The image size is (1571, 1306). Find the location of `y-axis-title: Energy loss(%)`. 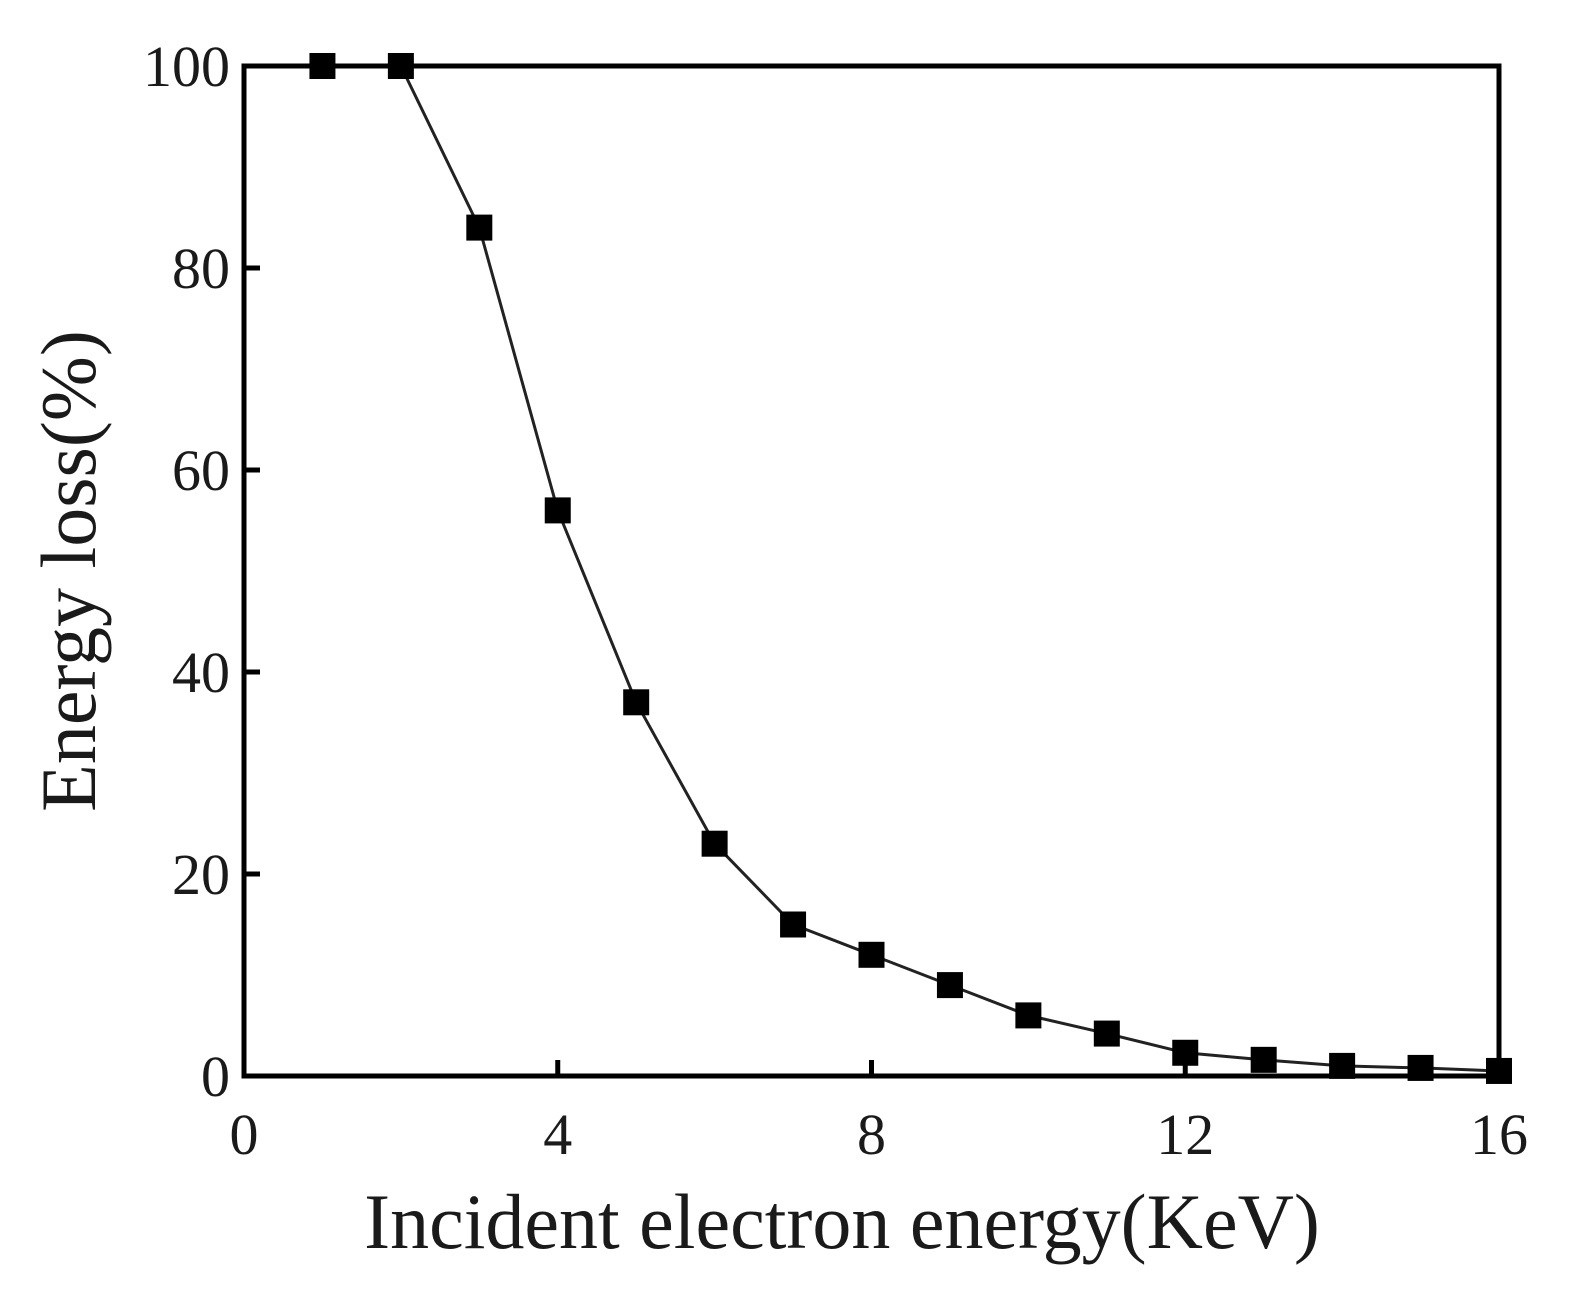

y-axis-title: Energy loss(%) is located at coordinates (68, 571).